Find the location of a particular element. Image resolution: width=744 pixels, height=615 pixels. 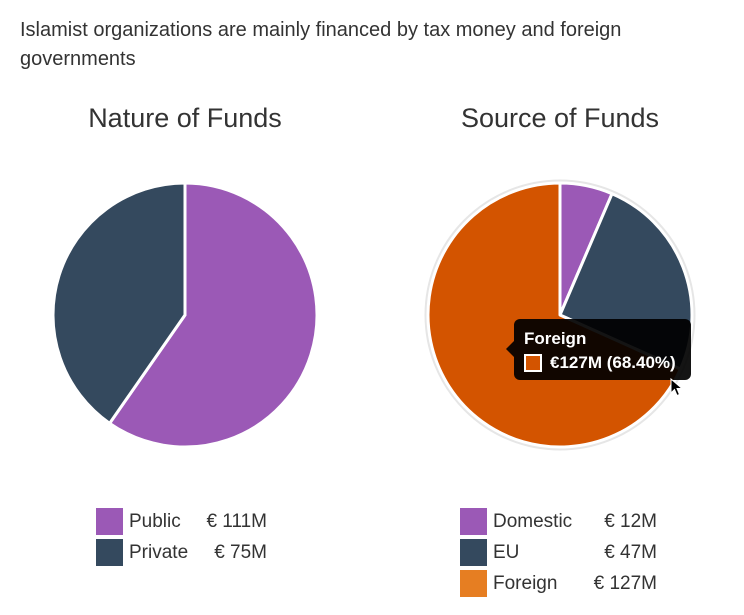

legend-label-eu: EU is located at coordinates (506, 552).